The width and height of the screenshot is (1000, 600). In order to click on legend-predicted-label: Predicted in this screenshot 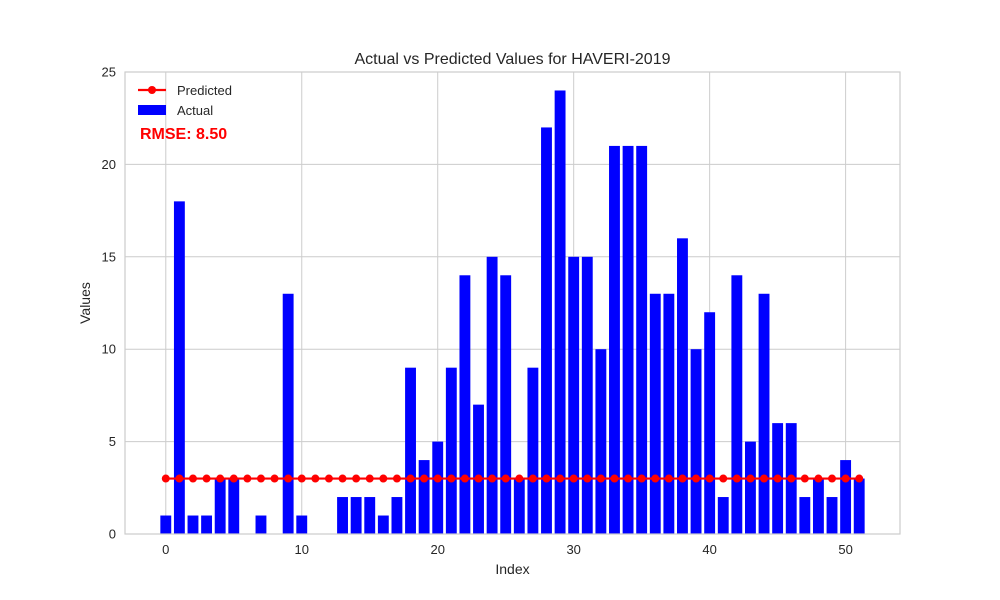, I will do `click(204, 90)`.